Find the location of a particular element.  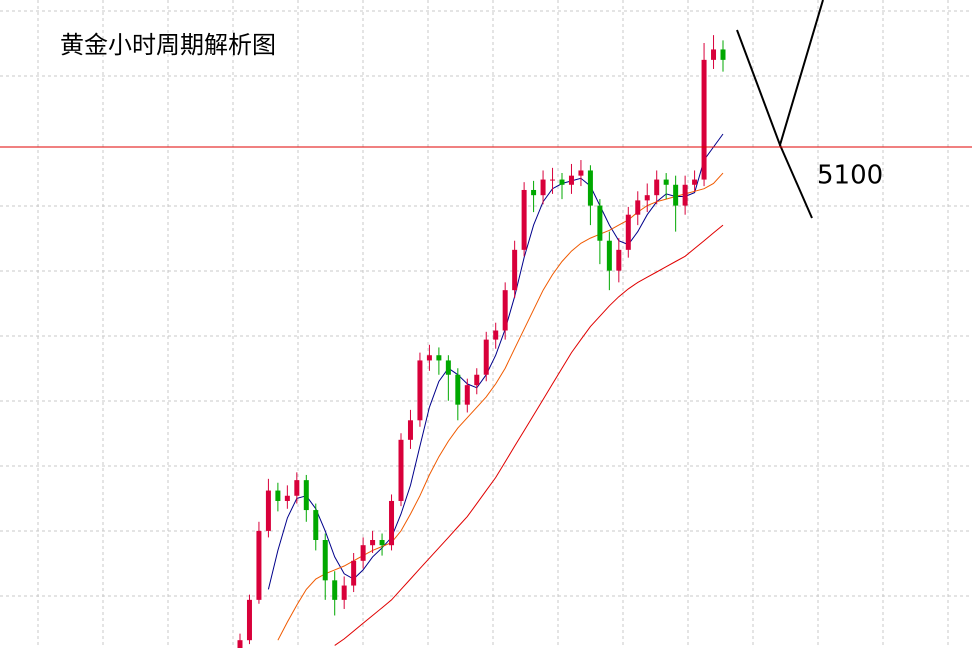

chart-title: 黄金小时周期解析图 is located at coordinates (168, 45).